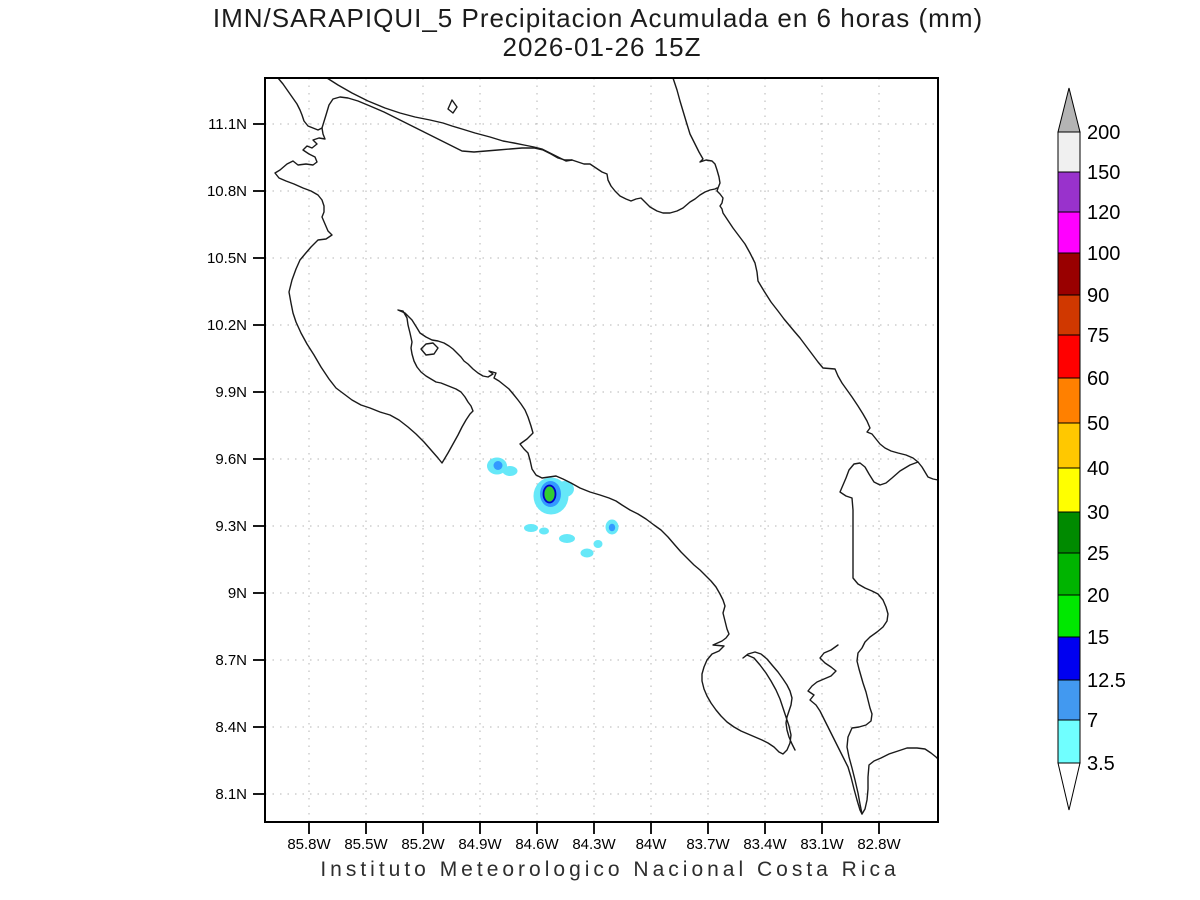 This screenshot has width=1200, height=900. I want to click on border-panama, so click(879, 638).